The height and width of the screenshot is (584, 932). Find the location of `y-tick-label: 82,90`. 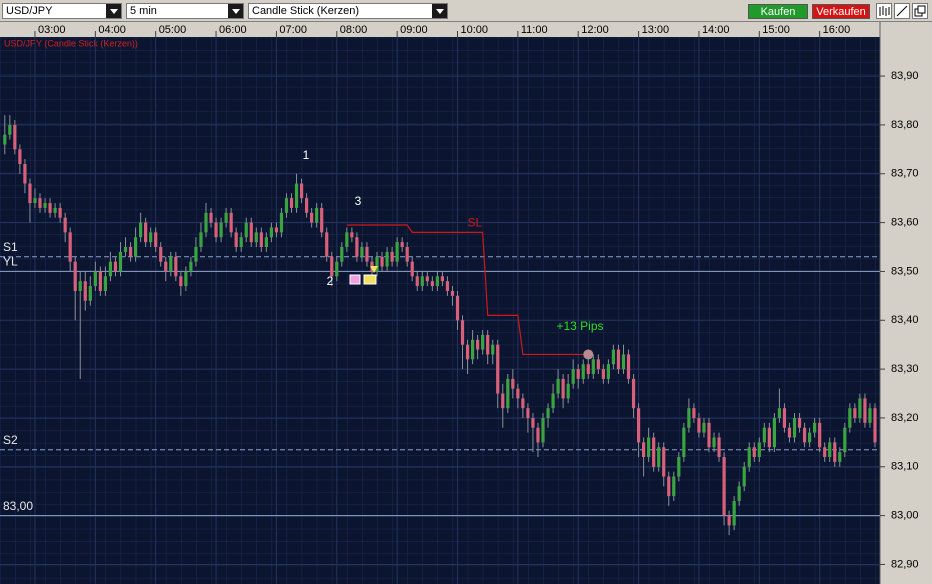

y-tick-label: 82,90 is located at coordinates (905, 564).